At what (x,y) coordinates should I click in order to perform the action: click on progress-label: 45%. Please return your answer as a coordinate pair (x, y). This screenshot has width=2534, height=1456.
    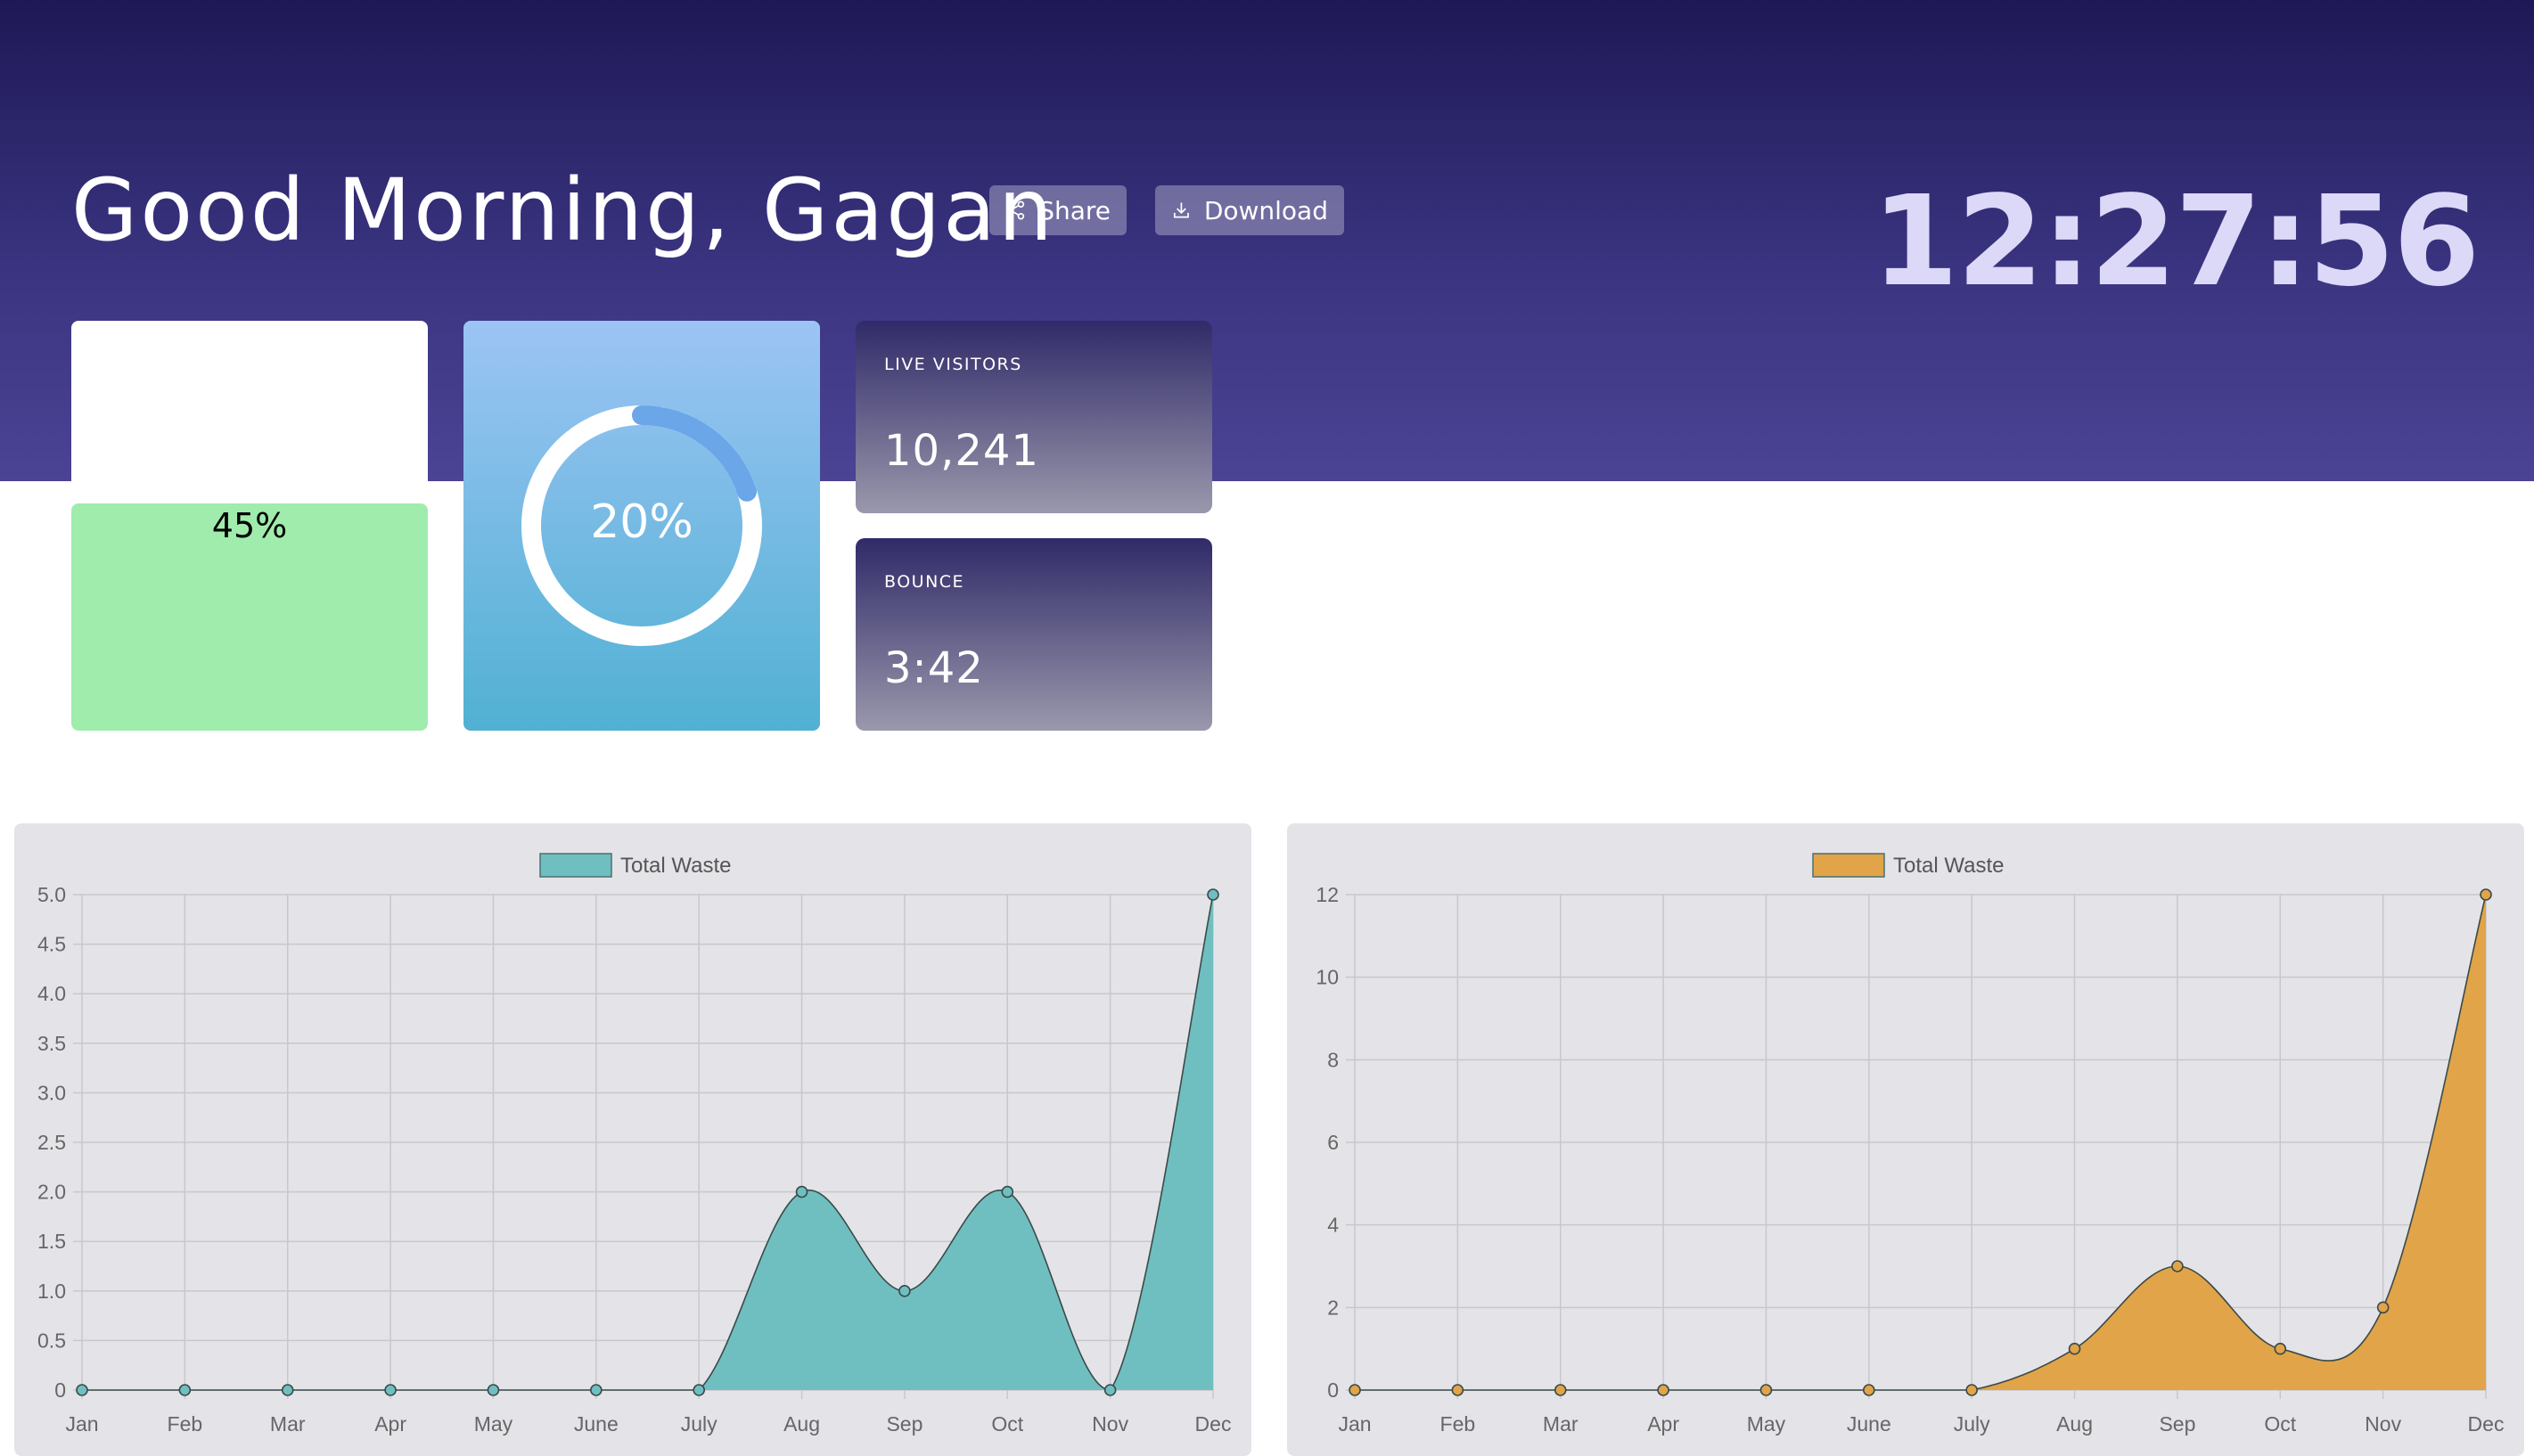
    Looking at the image, I should click on (250, 525).